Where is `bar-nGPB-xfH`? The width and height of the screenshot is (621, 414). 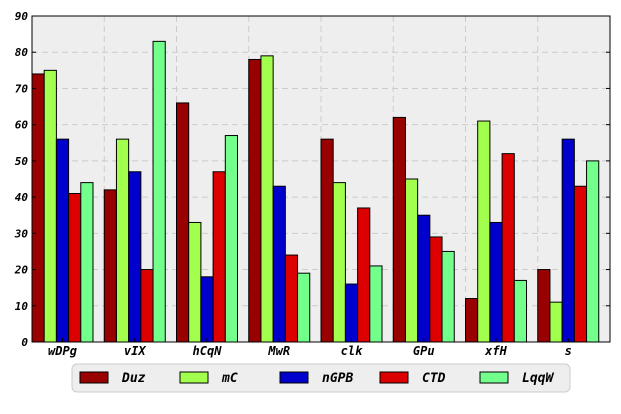 bar-nGPB-xfH is located at coordinates (496, 282).